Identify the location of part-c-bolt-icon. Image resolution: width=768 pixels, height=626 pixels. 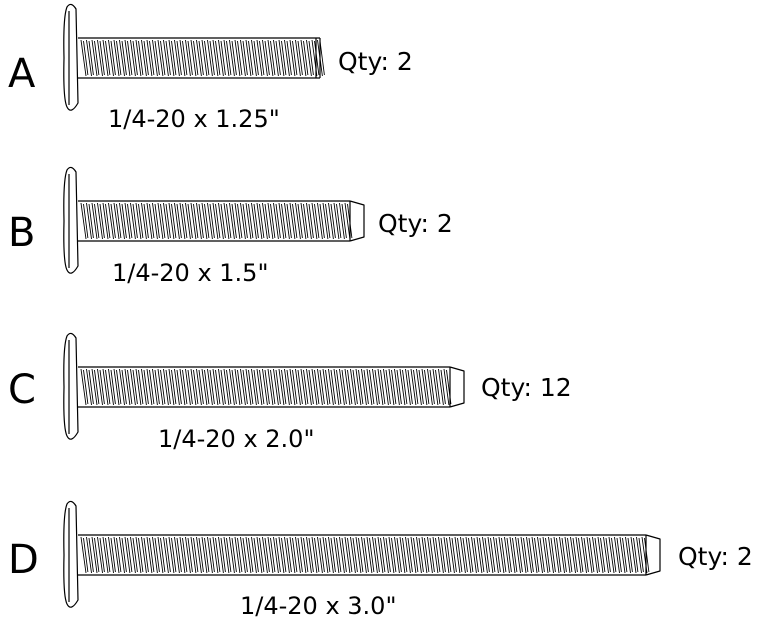
(264, 386).